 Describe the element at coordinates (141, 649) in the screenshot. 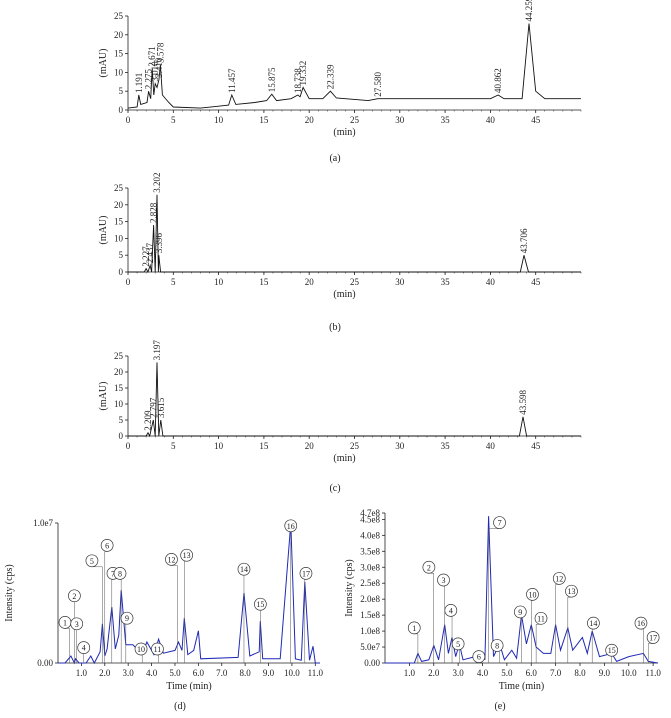

I see `callout-label: 10` at that location.